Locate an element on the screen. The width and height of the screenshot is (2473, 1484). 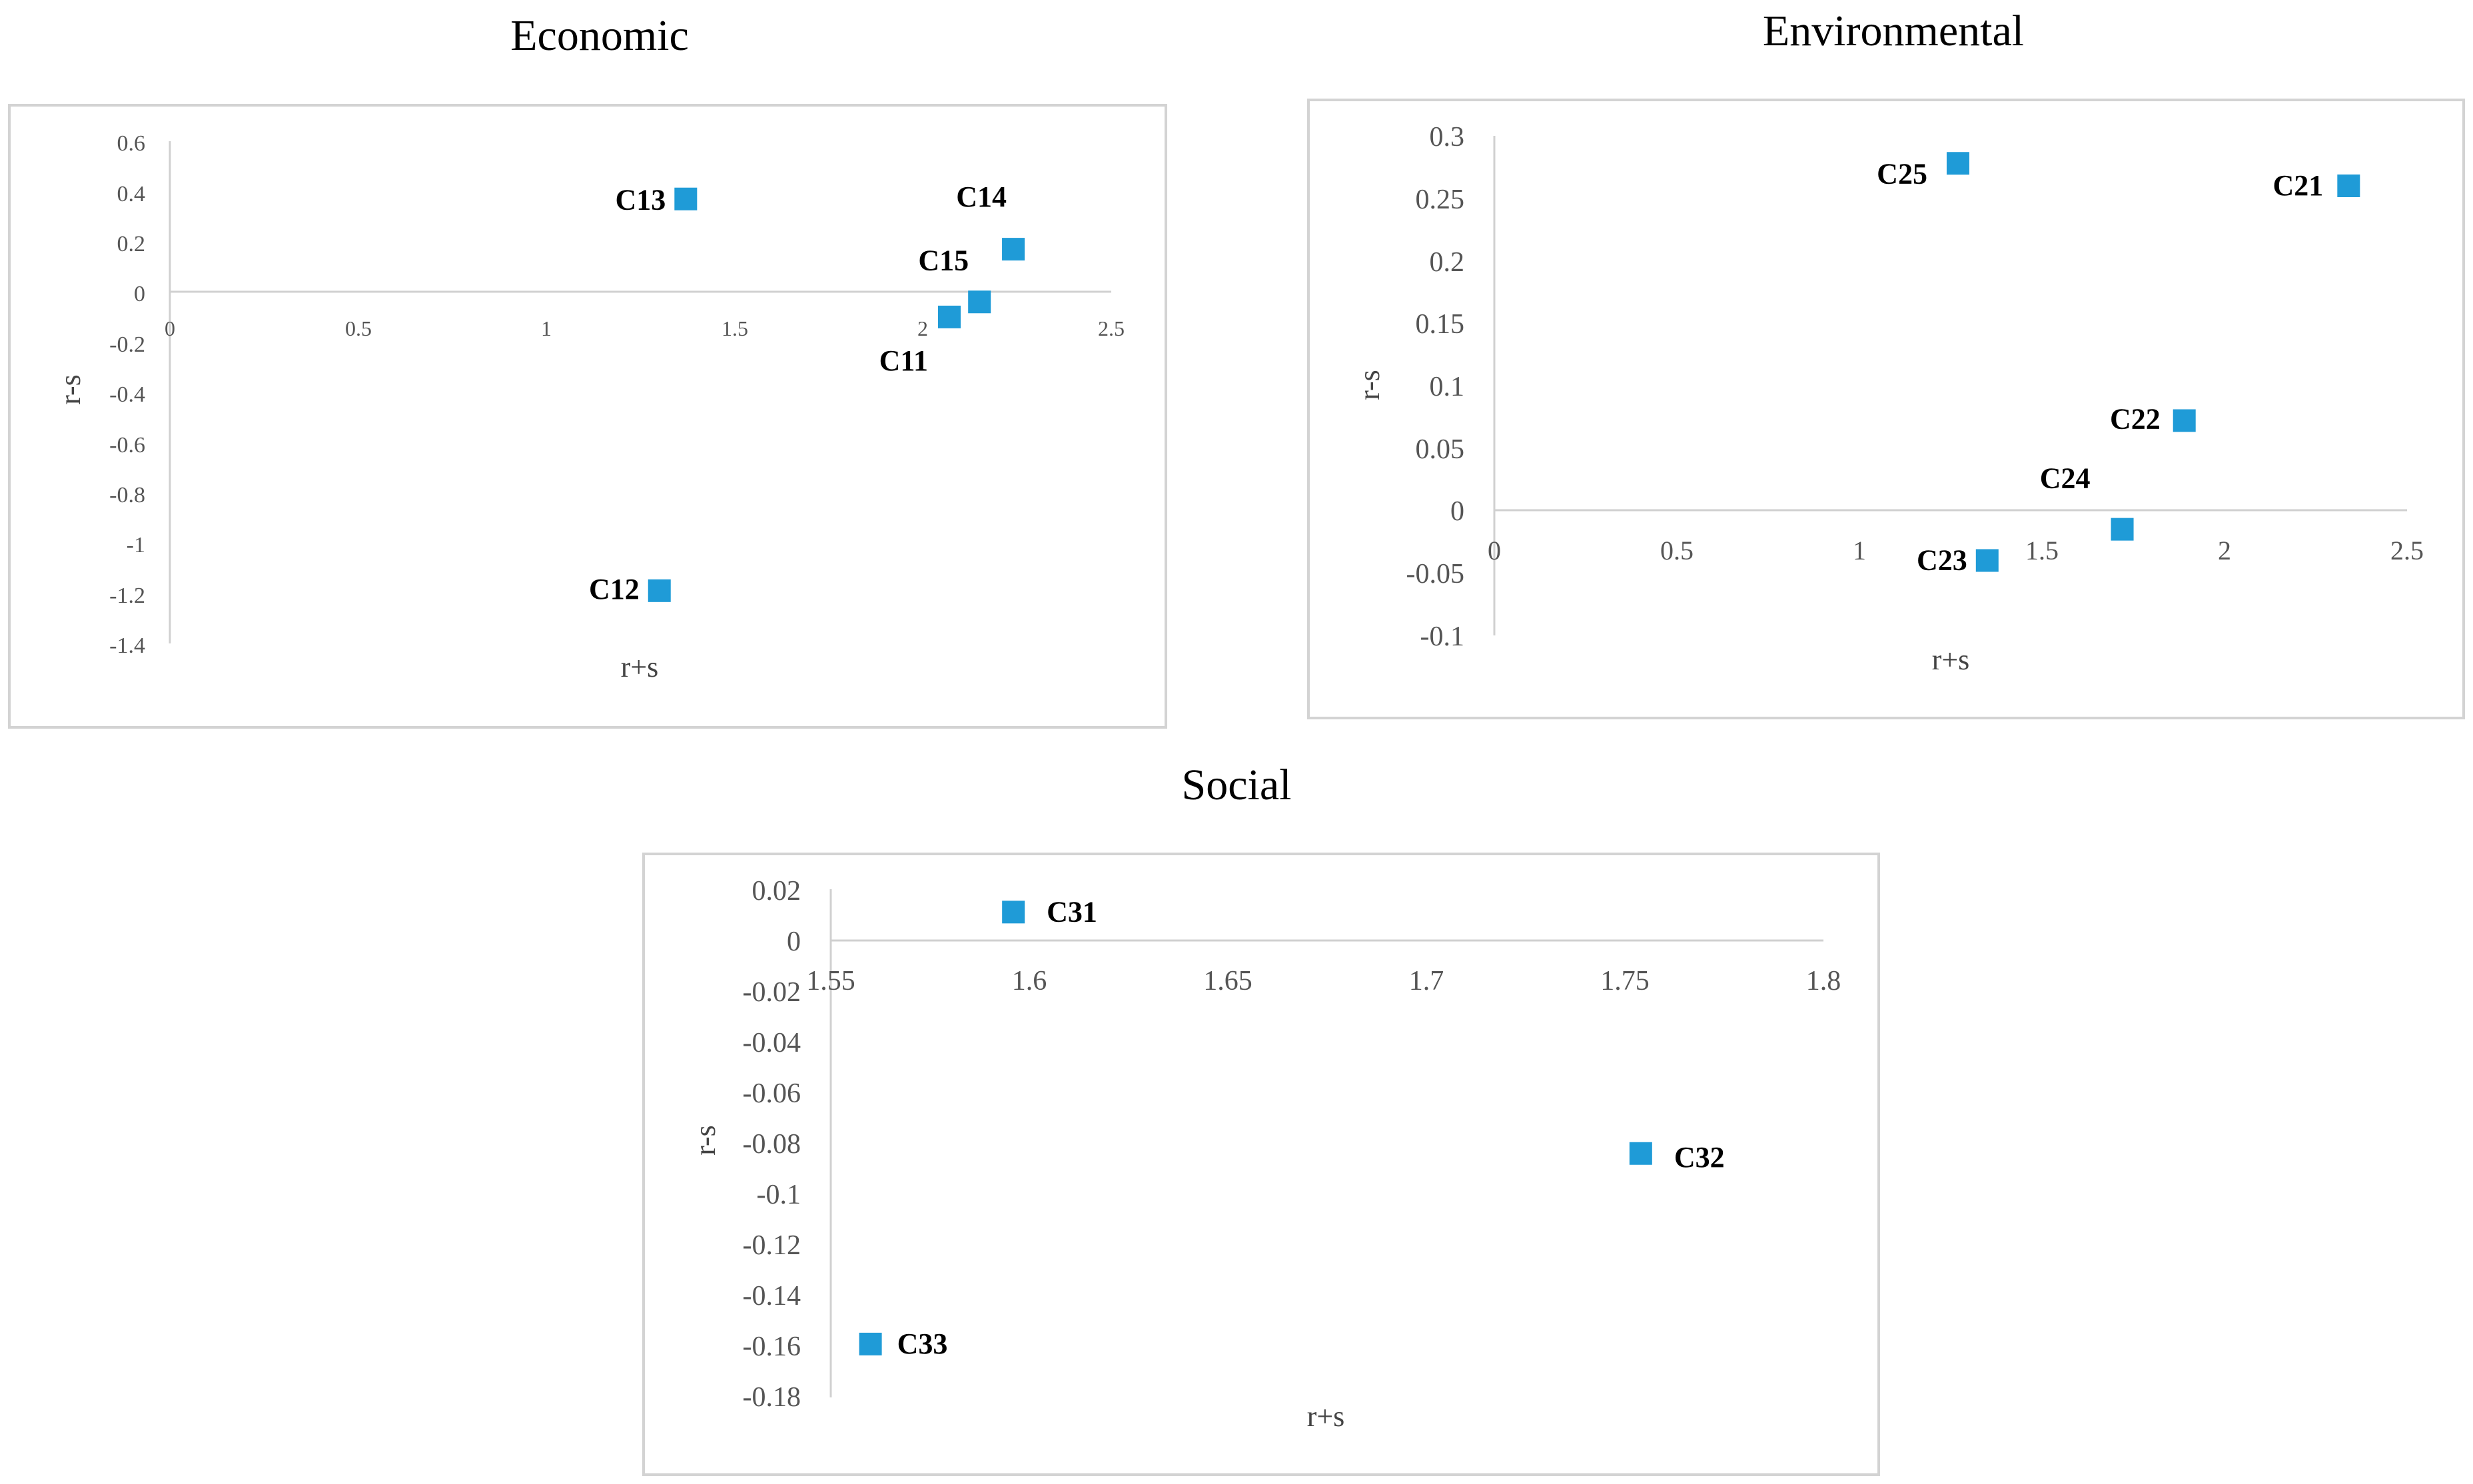
environmental-x-tick: 2.5 is located at coordinates (2407, 550).